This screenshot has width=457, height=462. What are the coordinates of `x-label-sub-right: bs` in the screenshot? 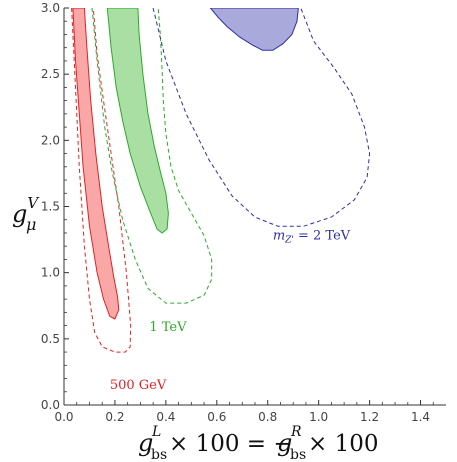 It's located at (298, 454).